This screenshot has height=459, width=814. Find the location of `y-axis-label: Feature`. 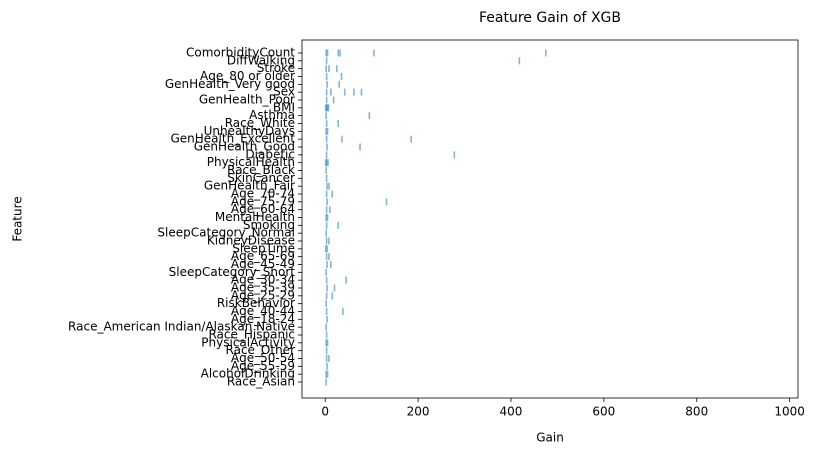

y-axis-label: Feature is located at coordinates (18, 218).